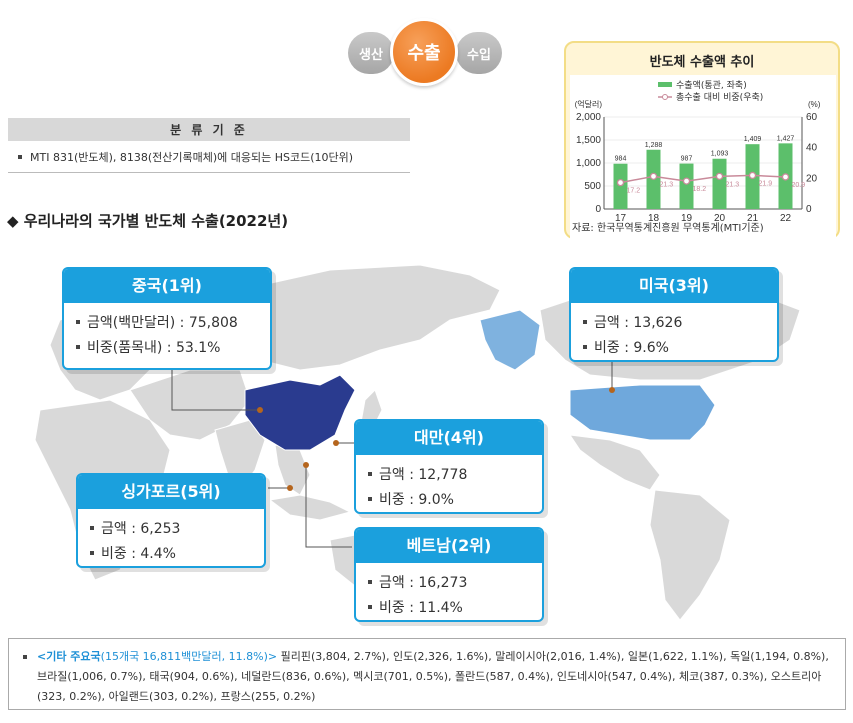  I want to click on bar-value-label: 1,409, so click(753, 139).